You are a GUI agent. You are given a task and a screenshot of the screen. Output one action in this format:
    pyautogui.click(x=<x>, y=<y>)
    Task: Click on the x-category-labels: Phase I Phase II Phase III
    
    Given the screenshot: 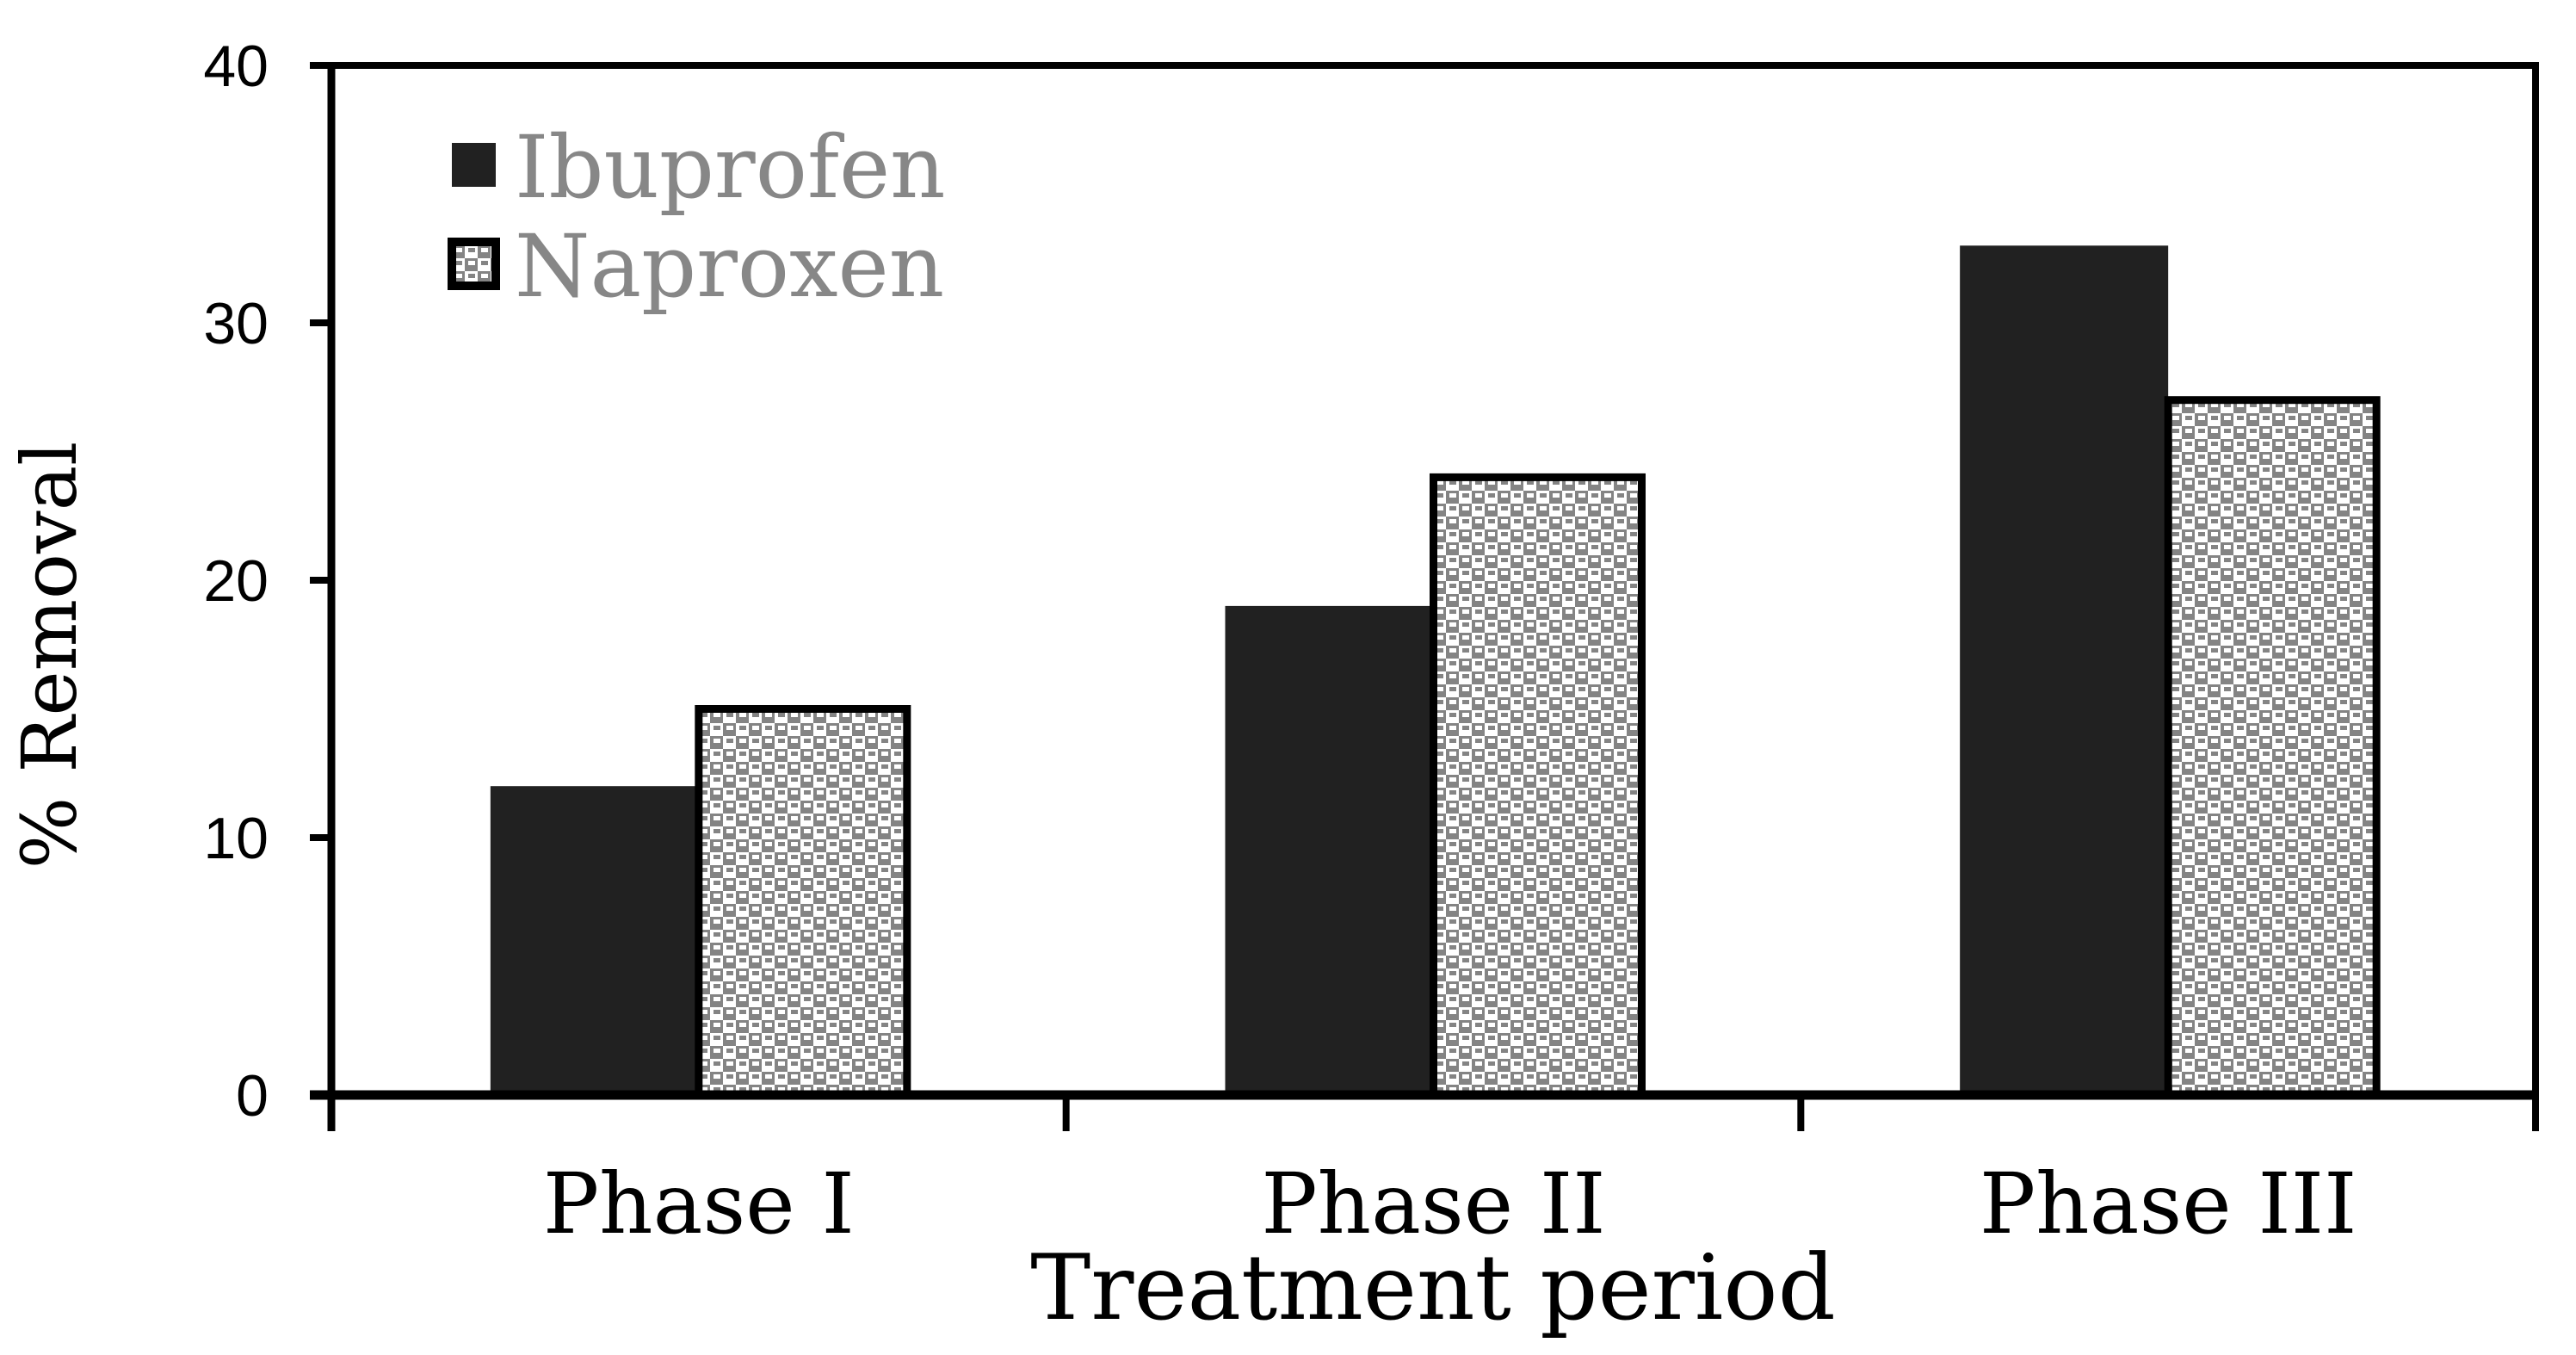 What is the action you would take?
    pyautogui.click(x=1450, y=1204)
    